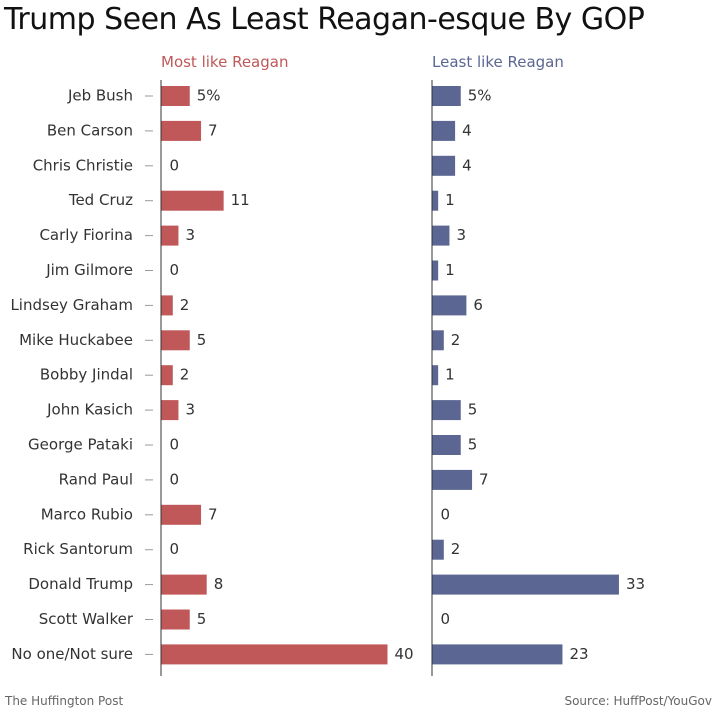 This screenshot has width=720, height=717. Describe the element at coordinates (96, 479) in the screenshot. I see `category-label: Rand Paul` at that location.